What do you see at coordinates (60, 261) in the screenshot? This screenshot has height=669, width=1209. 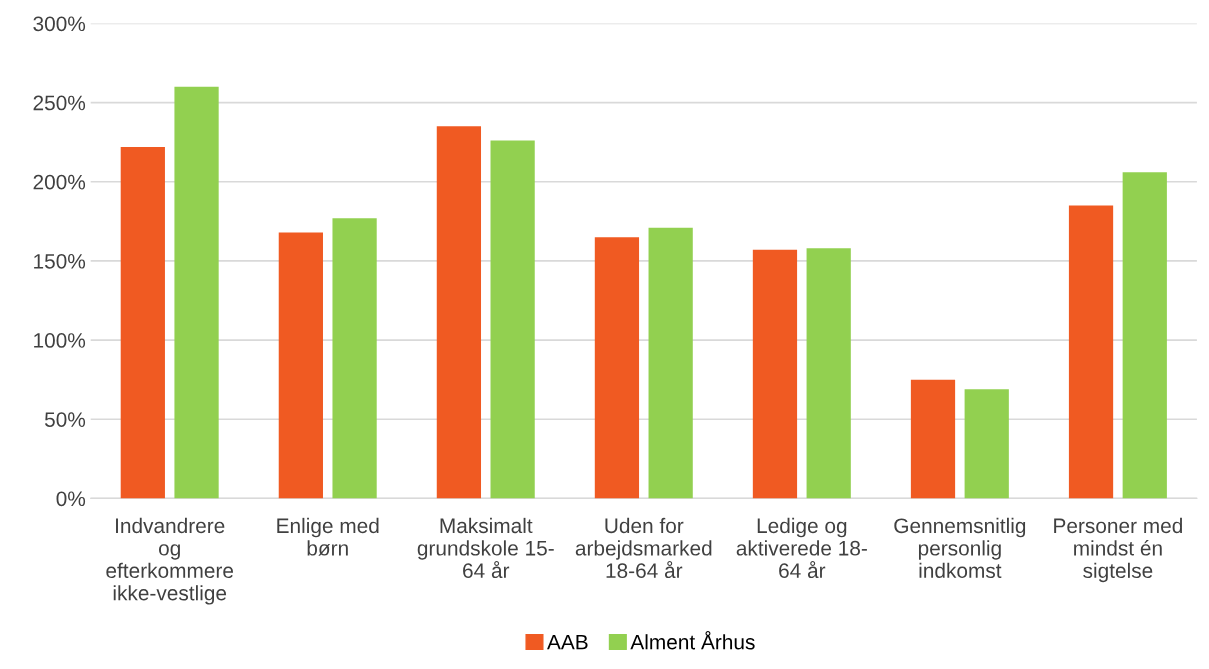 I see `y-tick-label: 150%` at bounding box center [60, 261].